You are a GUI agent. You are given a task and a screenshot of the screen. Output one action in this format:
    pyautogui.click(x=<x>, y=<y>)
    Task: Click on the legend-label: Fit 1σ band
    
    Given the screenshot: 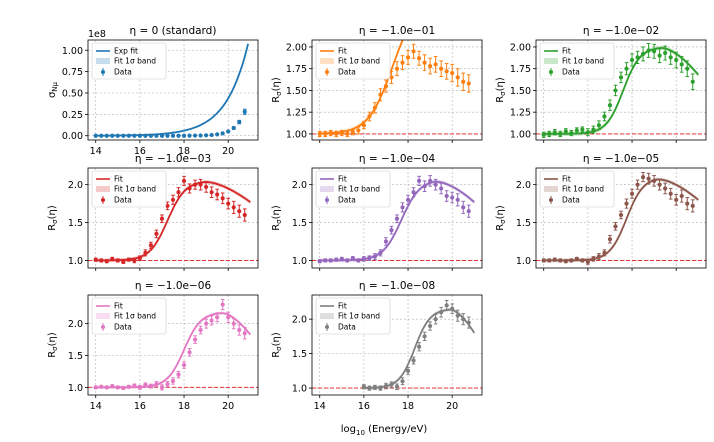 What is the action you would take?
    pyautogui.click(x=583, y=61)
    